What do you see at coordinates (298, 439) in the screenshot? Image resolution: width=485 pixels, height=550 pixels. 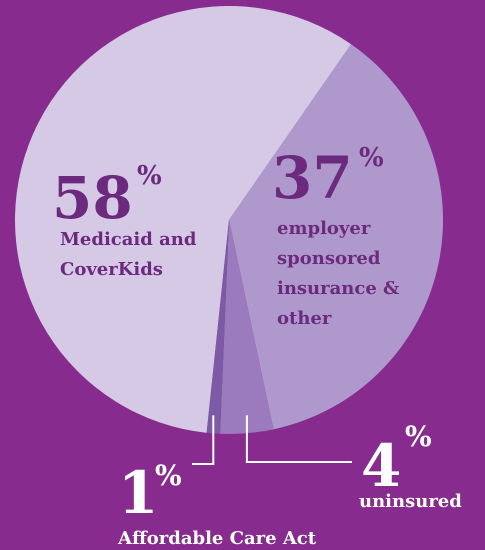 I see `leader-line-uninsured` at bounding box center [298, 439].